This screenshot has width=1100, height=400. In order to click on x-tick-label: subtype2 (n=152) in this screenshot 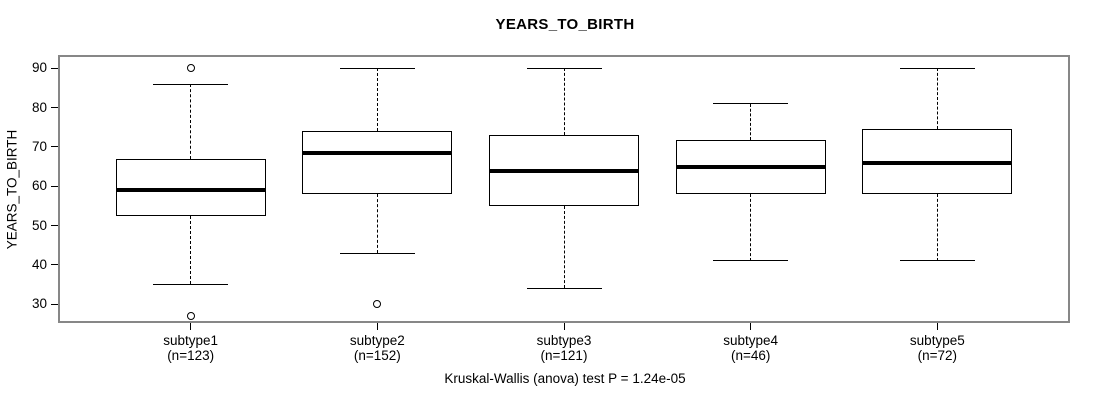, I will do `click(377, 348)`.